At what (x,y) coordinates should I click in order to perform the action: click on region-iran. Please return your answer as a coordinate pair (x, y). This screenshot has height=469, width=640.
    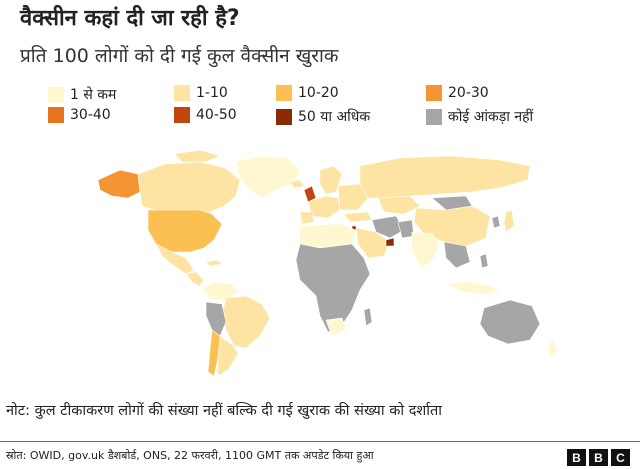
    Looking at the image, I should click on (388, 227).